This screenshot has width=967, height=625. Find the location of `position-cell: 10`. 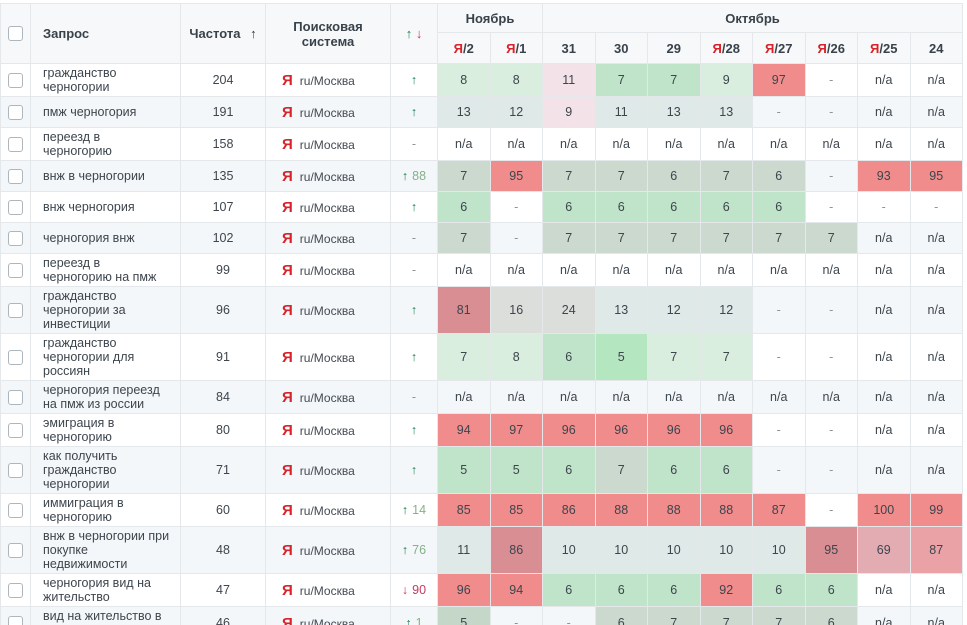

position-cell: 10 is located at coordinates (726, 550).